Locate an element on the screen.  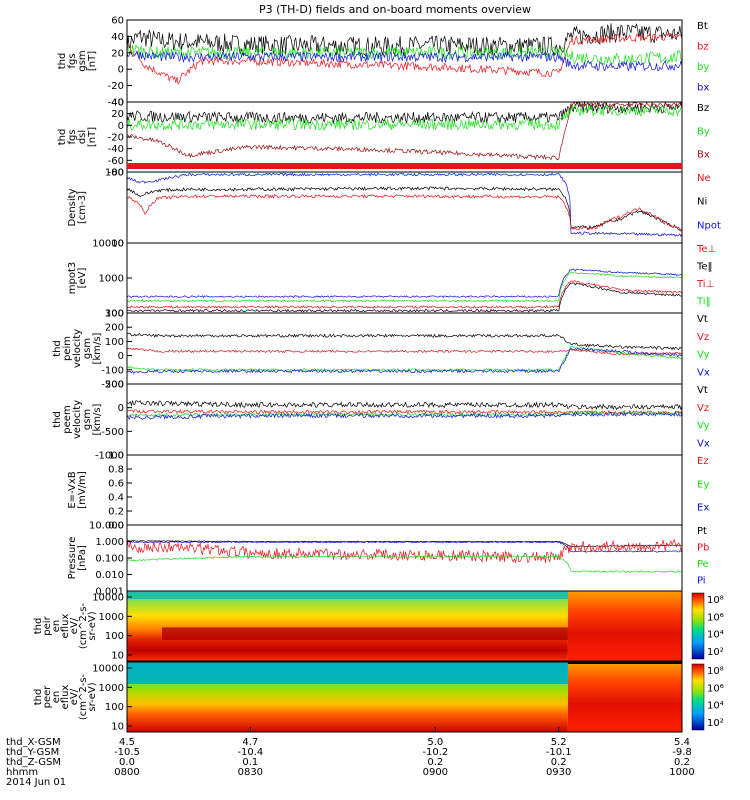
panel-3-series-black is located at coordinates (404, 208).